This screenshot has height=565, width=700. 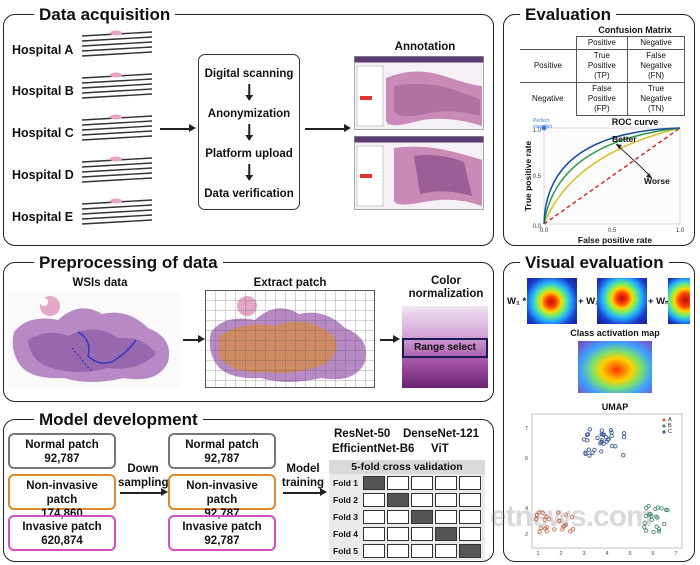 What do you see at coordinates (117, 85) in the screenshot?
I see `slide-stack-b` at bounding box center [117, 85].